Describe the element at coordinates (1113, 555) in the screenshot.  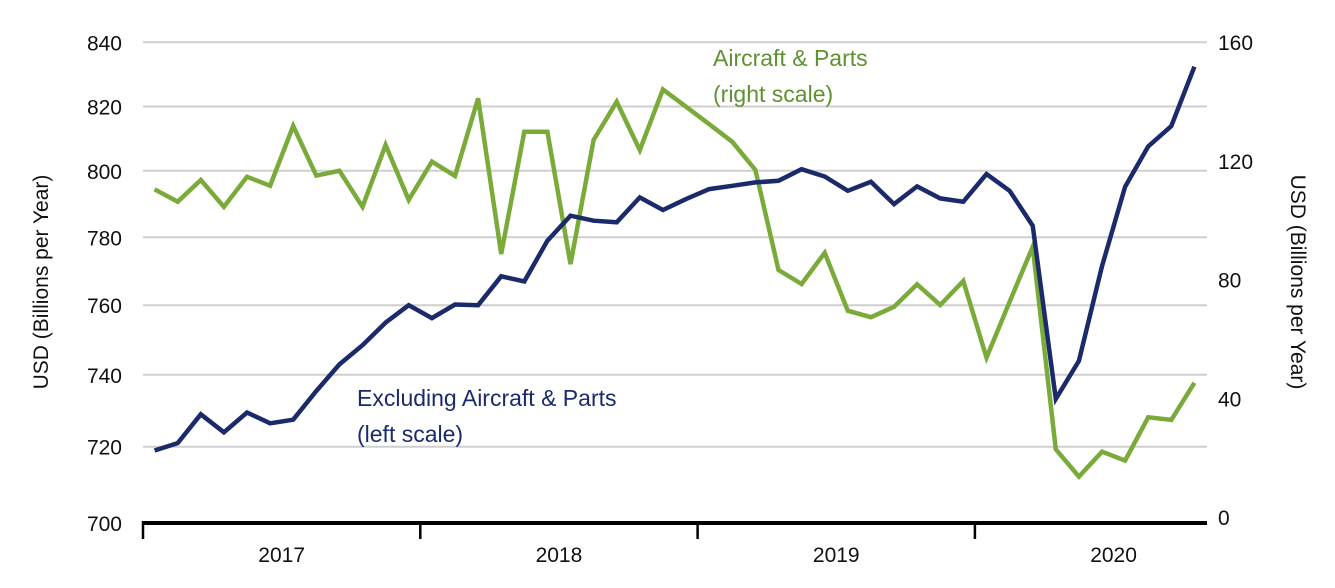
I see `x-tick-label: 2020` at that location.